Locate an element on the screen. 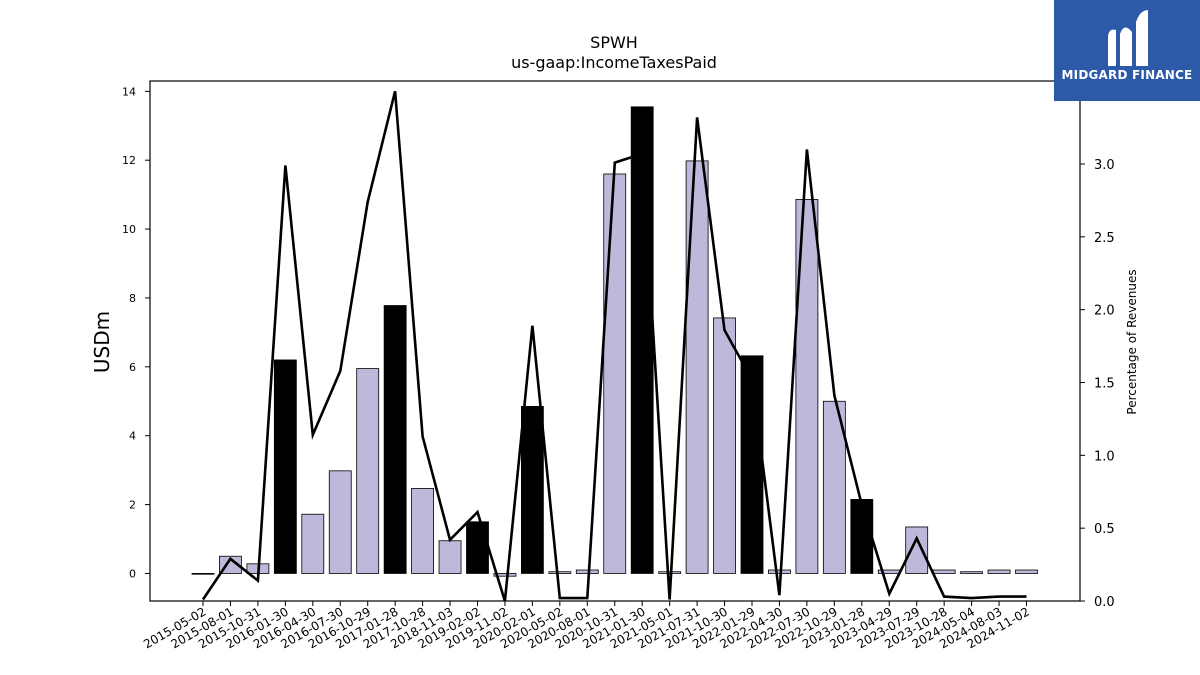  y2-tick-label: 3.0 is located at coordinates (1104, 165).